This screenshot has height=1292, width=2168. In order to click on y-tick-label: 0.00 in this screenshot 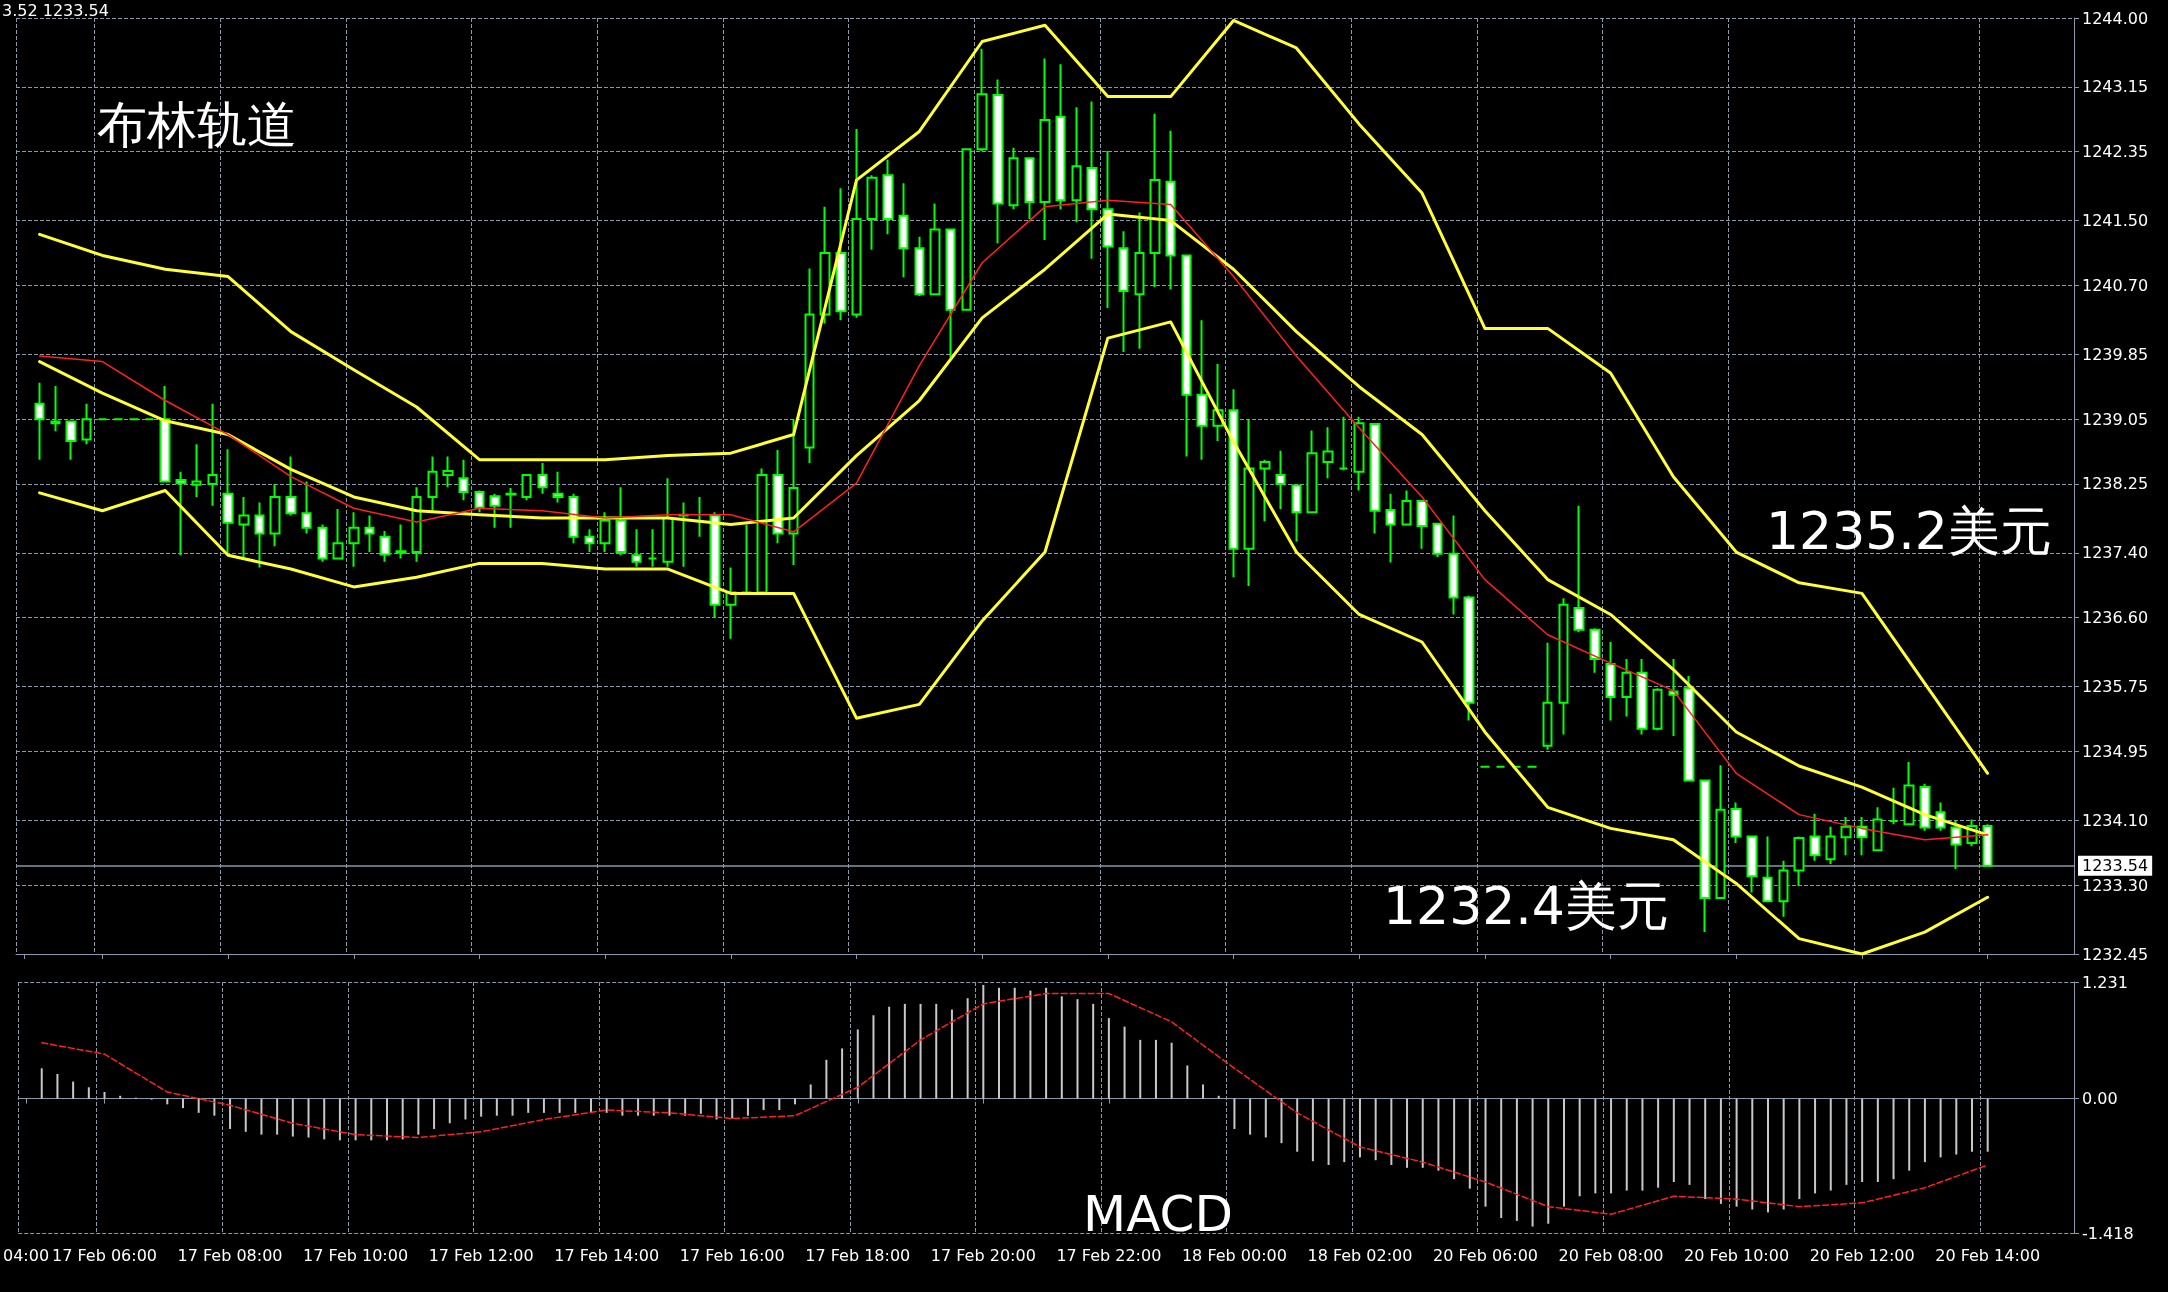, I will do `click(2100, 1099)`.